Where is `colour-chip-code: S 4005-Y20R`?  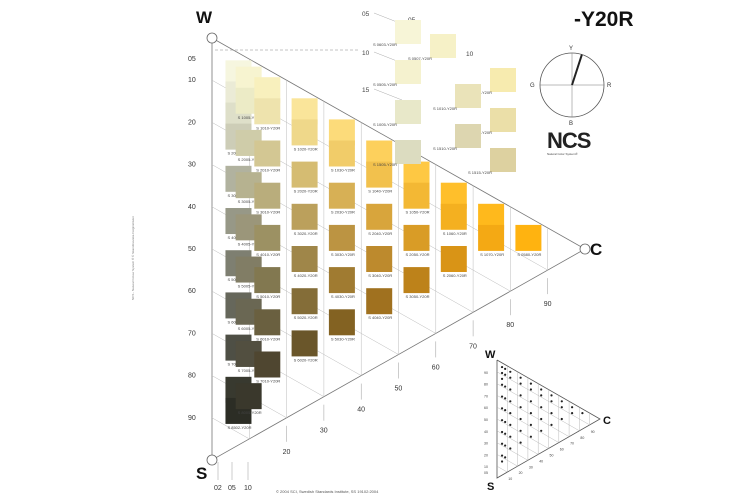
colour-chip-code: S 4005-Y20R is located at coordinates (250, 243).